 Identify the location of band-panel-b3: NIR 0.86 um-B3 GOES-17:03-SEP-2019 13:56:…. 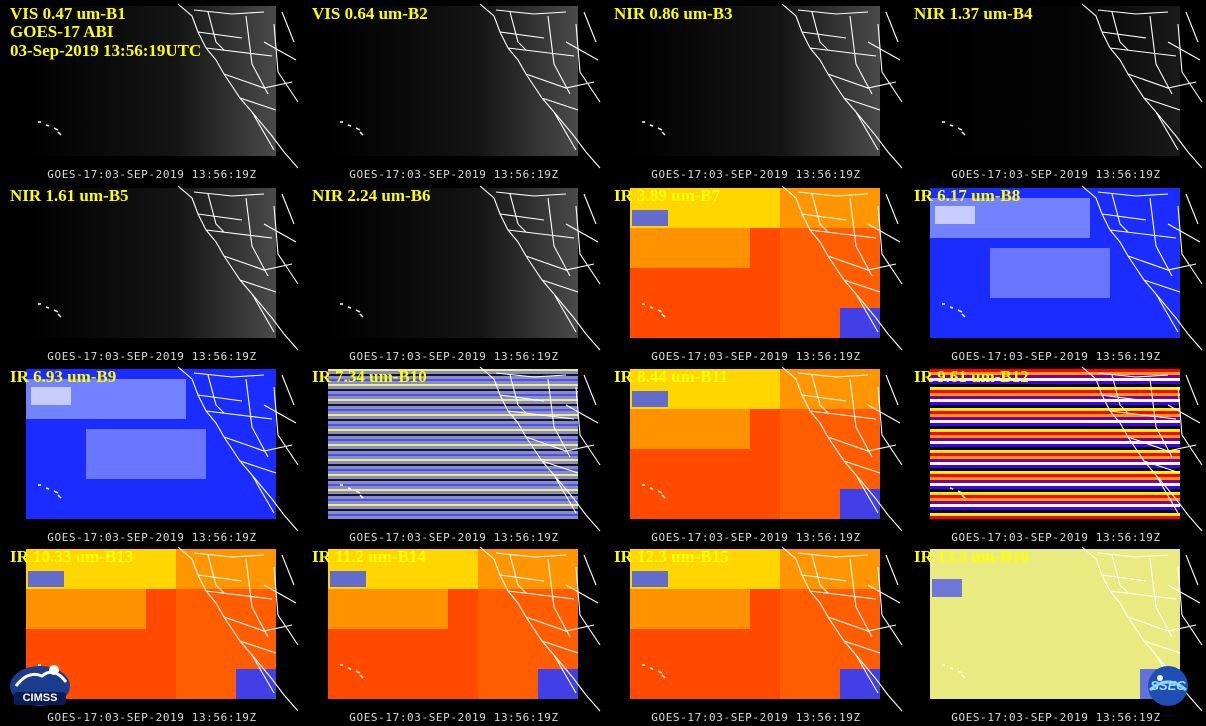
(756, 92).